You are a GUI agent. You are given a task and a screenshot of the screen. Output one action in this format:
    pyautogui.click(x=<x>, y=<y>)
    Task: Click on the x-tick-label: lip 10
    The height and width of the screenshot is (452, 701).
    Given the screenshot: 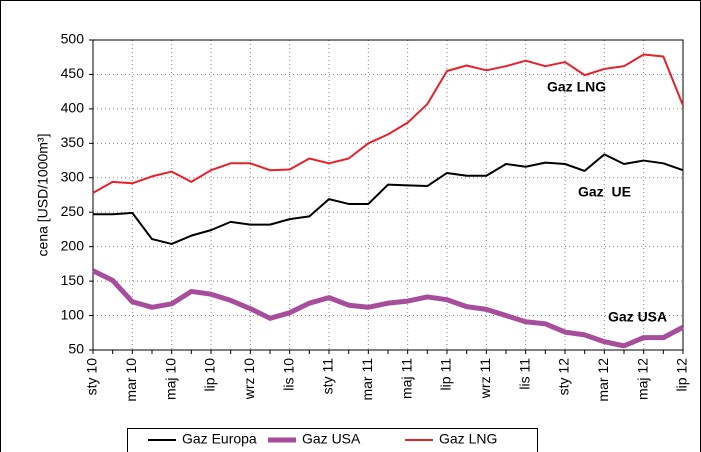 What is the action you would take?
    pyautogui.click(x=210, y=375)
    